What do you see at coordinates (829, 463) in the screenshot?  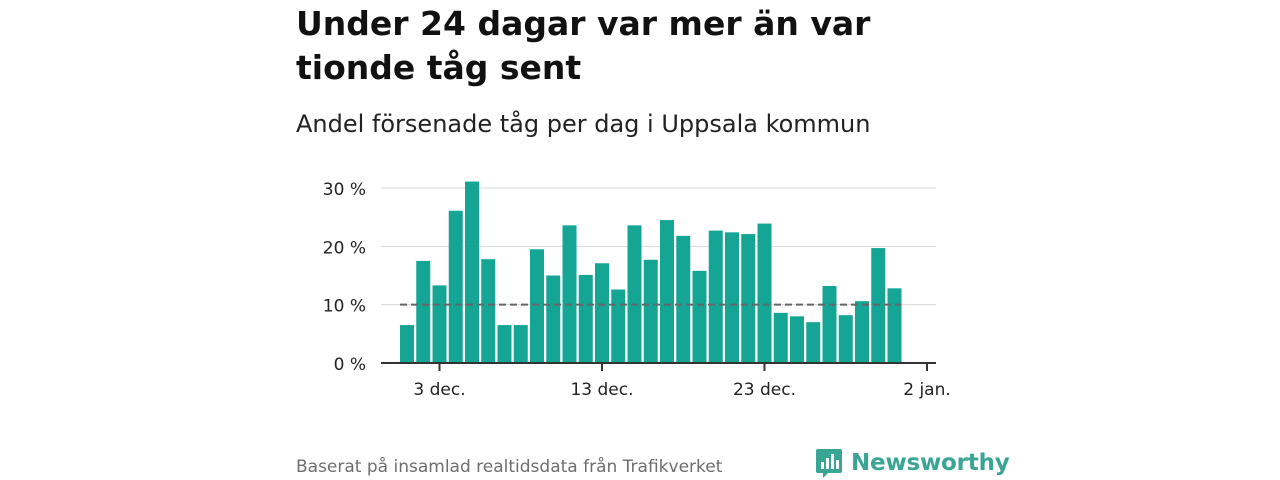 I see `newsworthy-logo-icon` at bounding box center [829, 463].